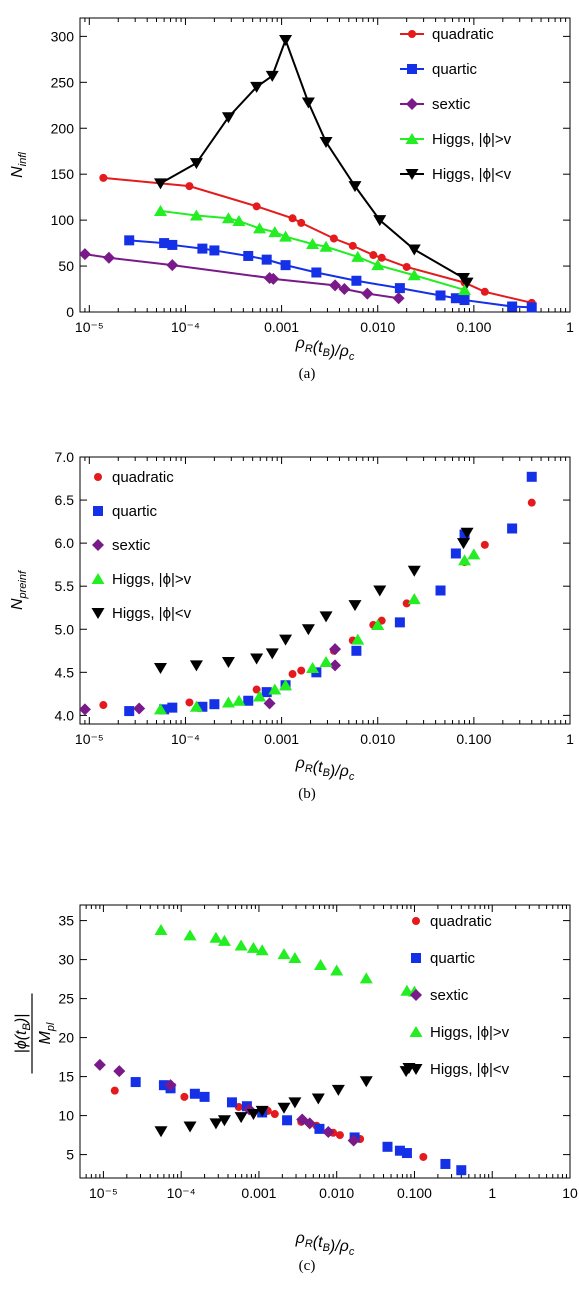 This screenshot has height=1291, width=579. Describe the element at coordinates (414, 1193) in the screenshot. I see `x-tick-label: 0.100` at that location.